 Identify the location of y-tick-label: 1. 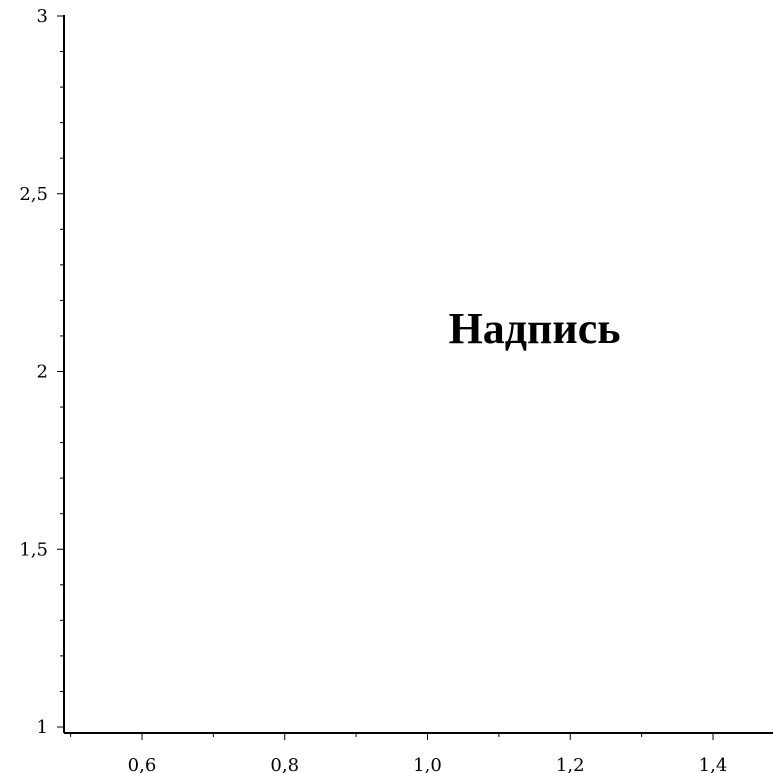
(42, 727).